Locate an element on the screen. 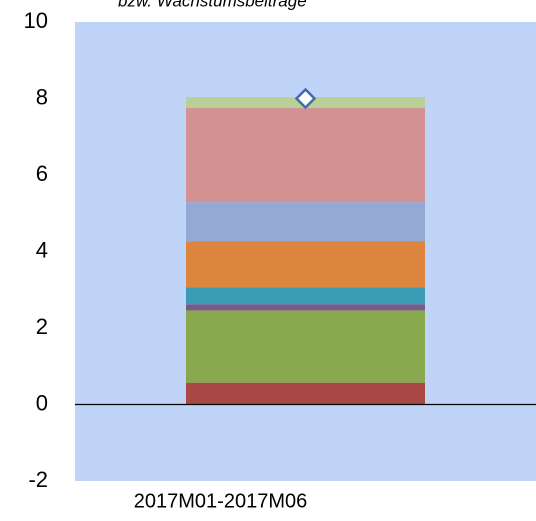  x-tick-label: 2017M01-2017M06 is located at coordinates (220, 501).